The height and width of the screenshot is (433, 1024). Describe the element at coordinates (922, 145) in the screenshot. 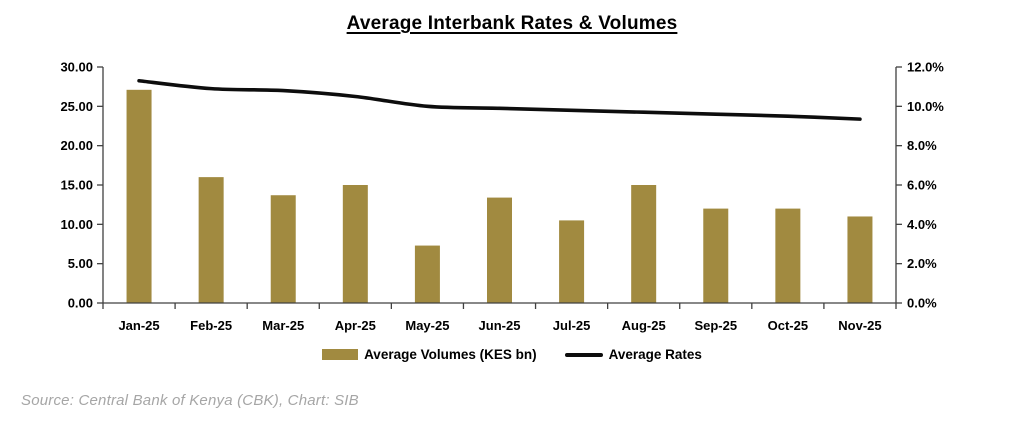

I see `right-axis-tick-label: 8.0%` at that location.